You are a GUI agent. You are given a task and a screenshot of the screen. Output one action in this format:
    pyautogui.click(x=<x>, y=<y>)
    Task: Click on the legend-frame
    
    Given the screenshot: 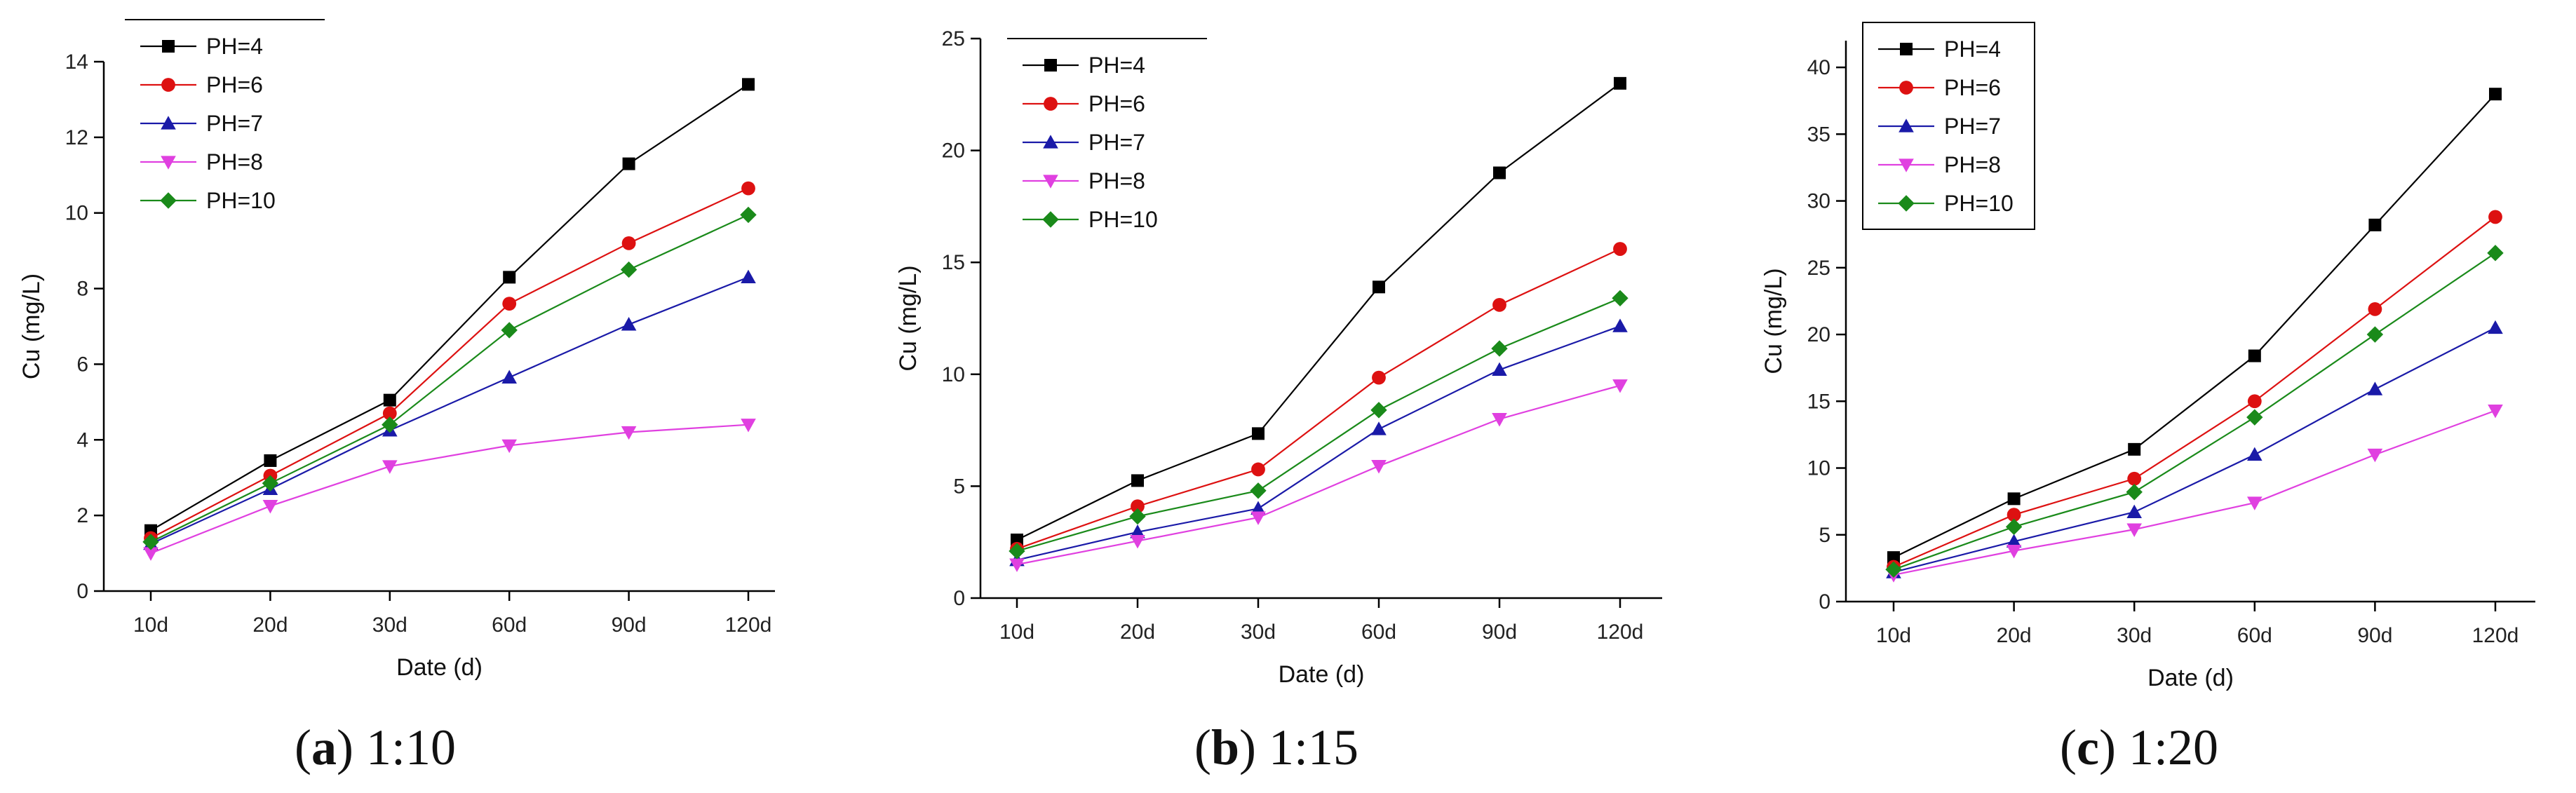 What is the action you would take?
    pyautogui.click(x=1948, y=126)
    